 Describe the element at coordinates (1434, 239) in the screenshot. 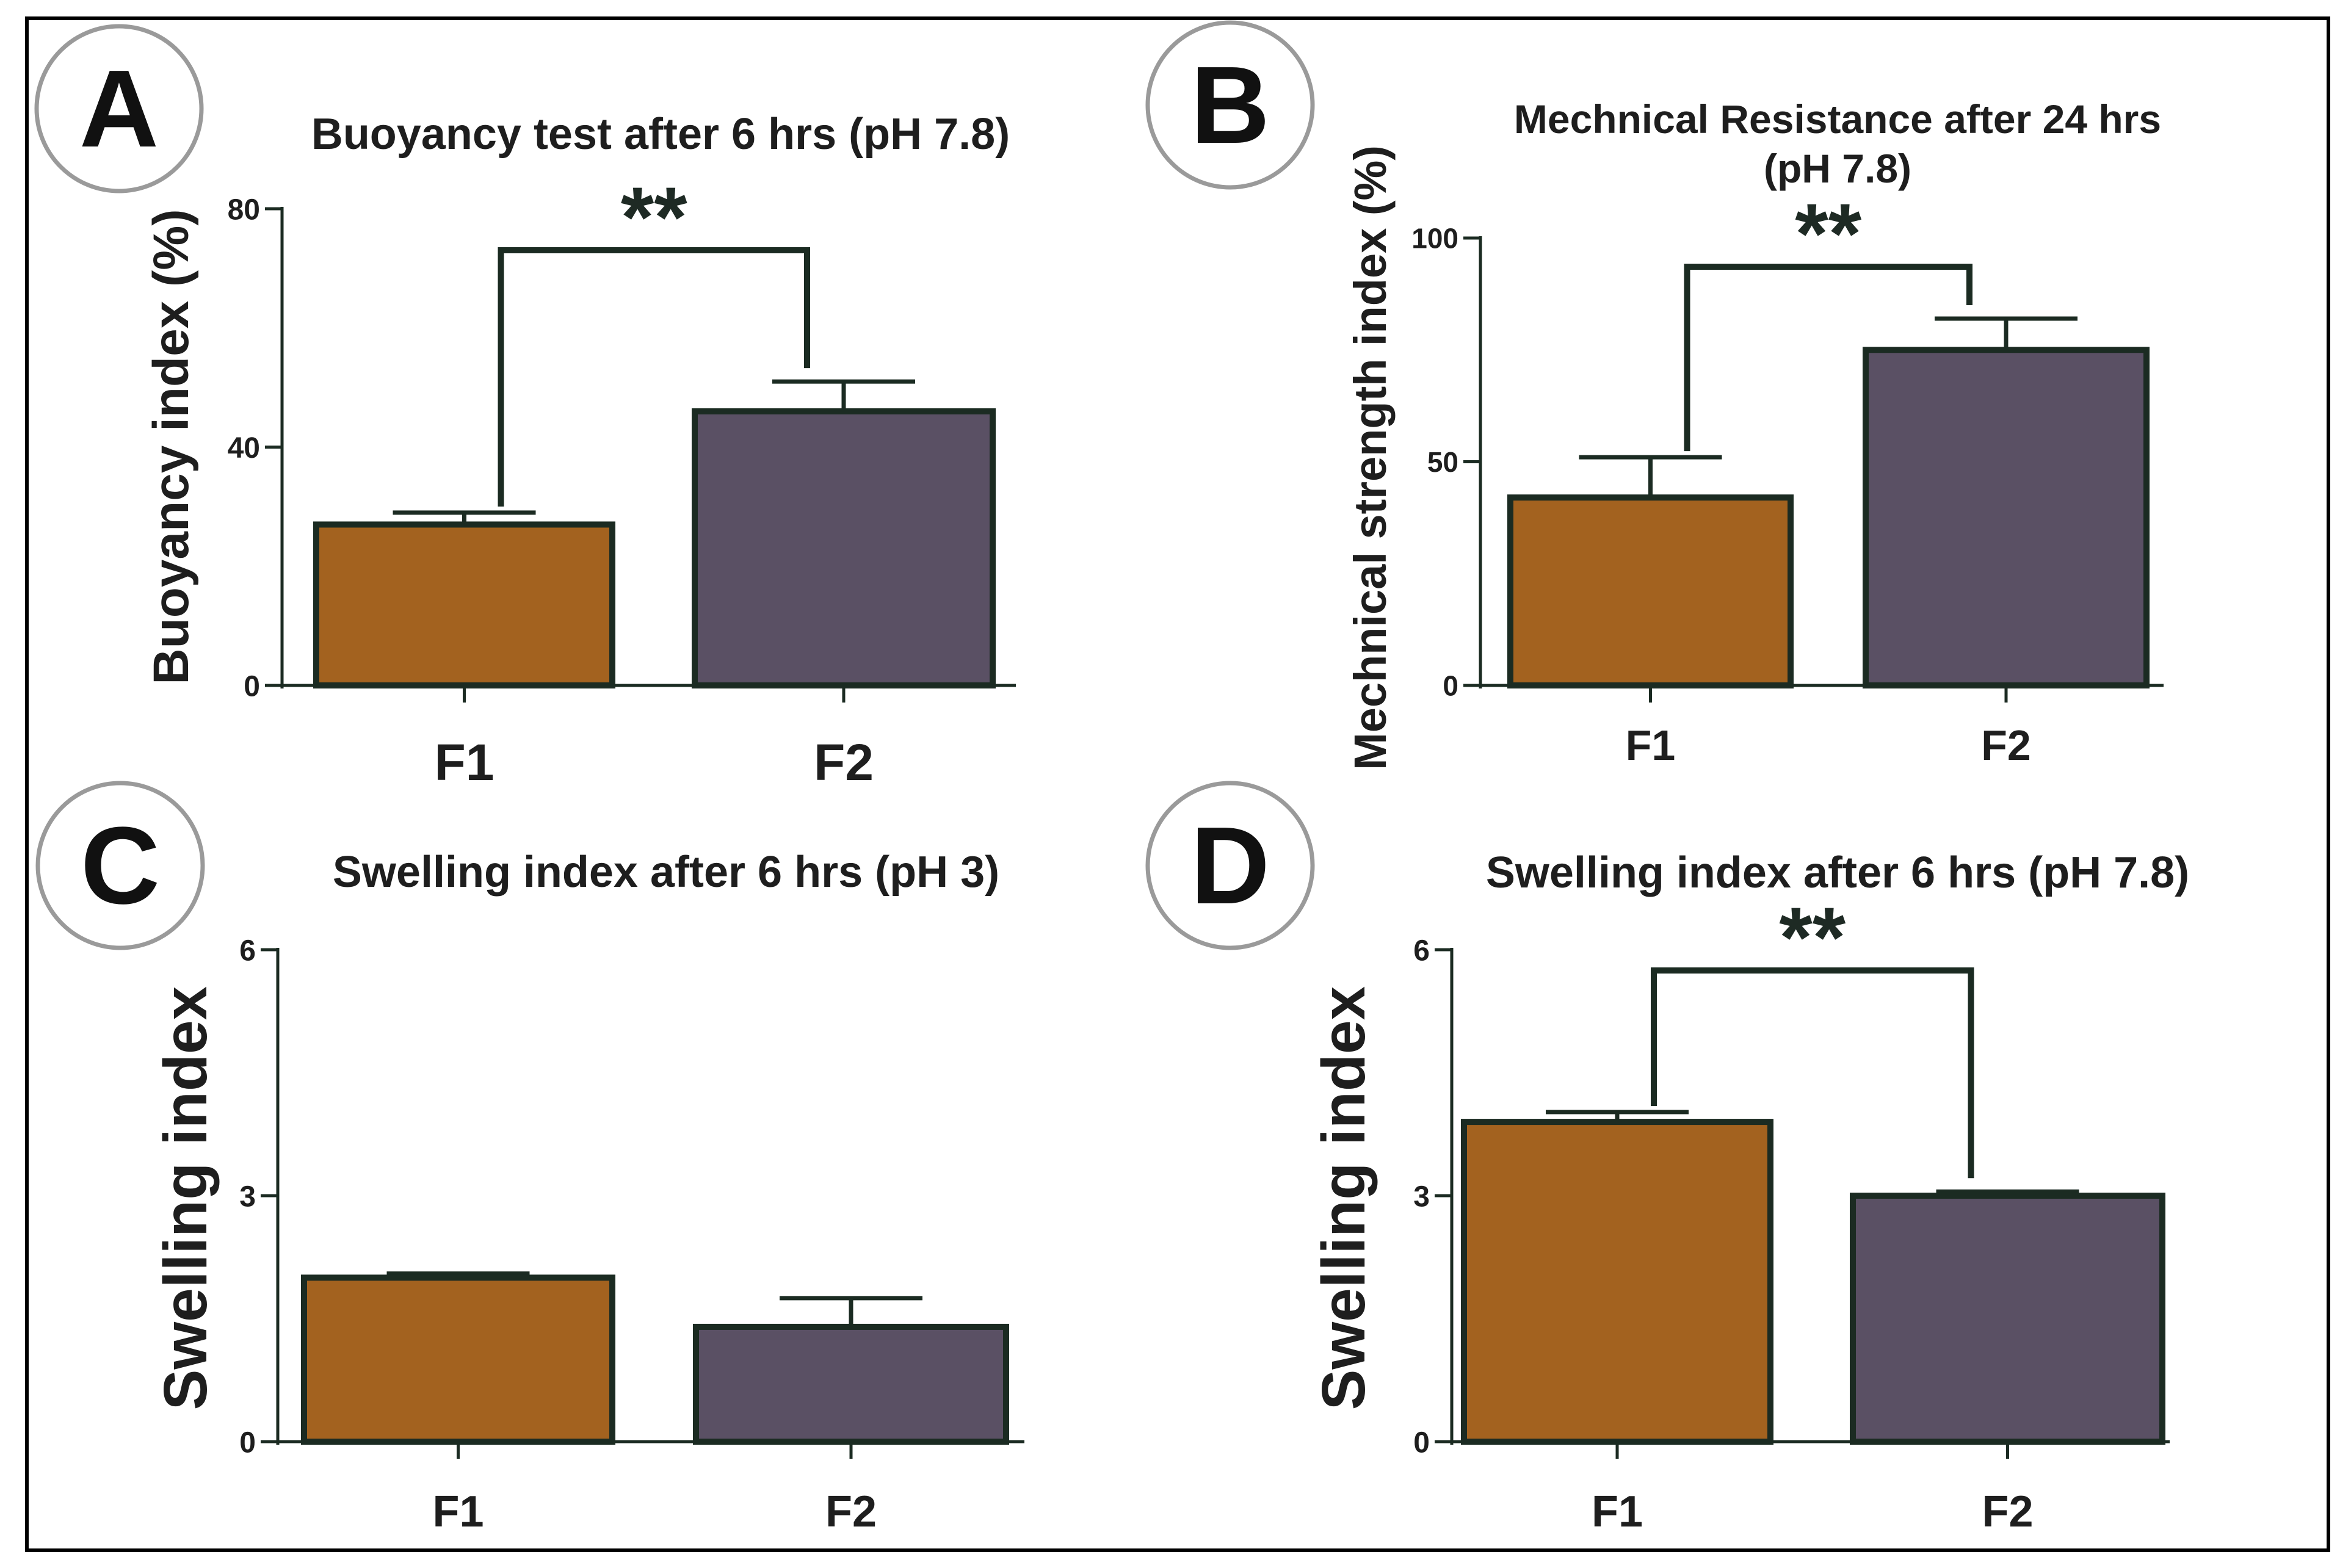

I see `y-tick-label: 100` at that location.